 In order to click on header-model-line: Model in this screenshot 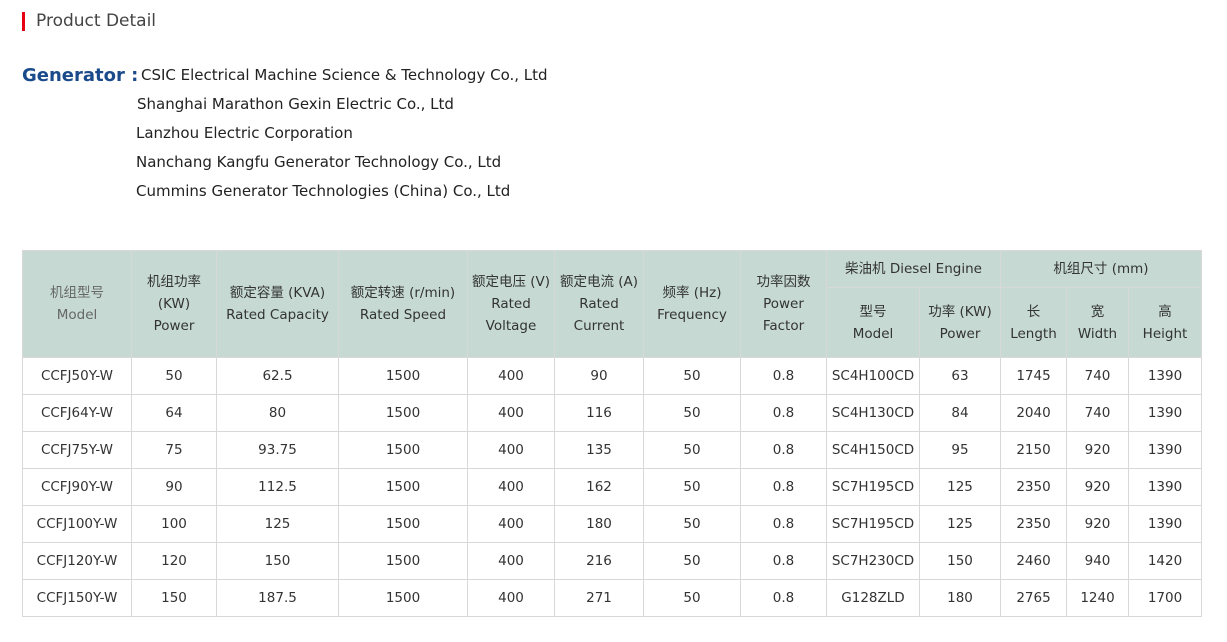, I will do `click(77, 315)`.